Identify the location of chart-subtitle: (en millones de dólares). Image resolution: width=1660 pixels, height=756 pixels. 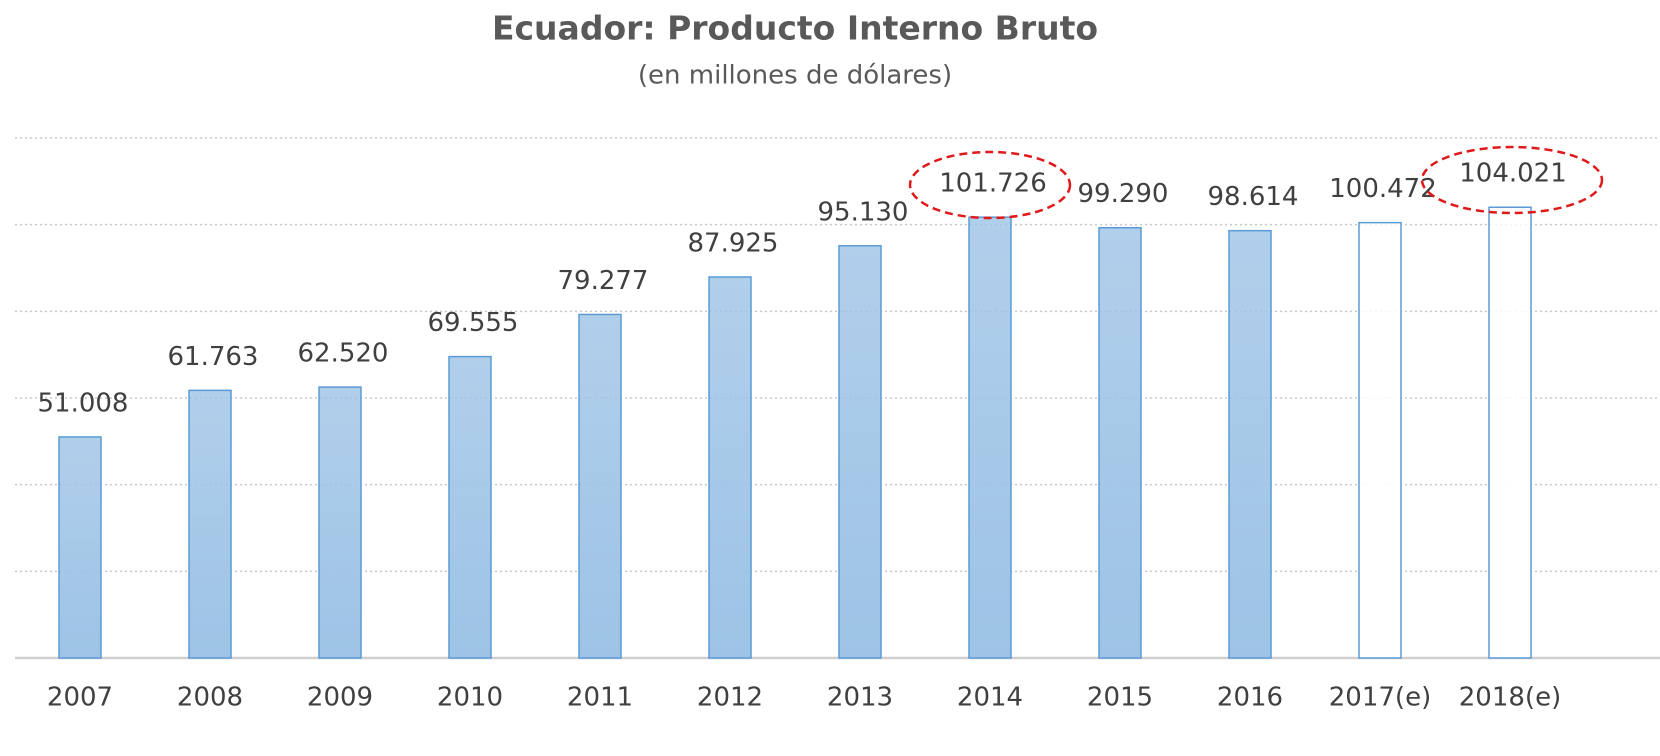
(795, 76).